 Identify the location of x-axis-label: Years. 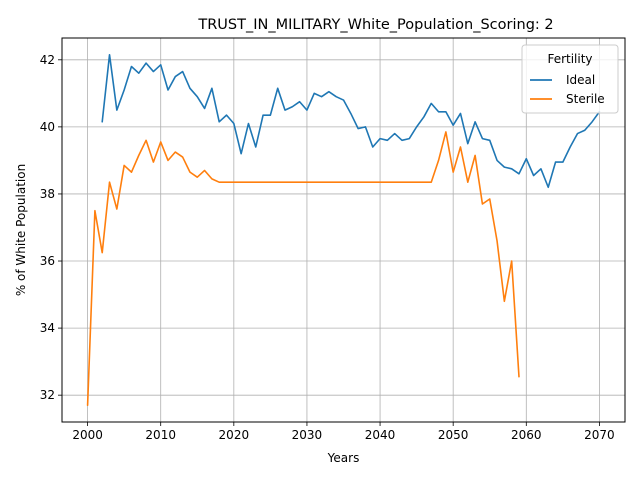
(343, 458).